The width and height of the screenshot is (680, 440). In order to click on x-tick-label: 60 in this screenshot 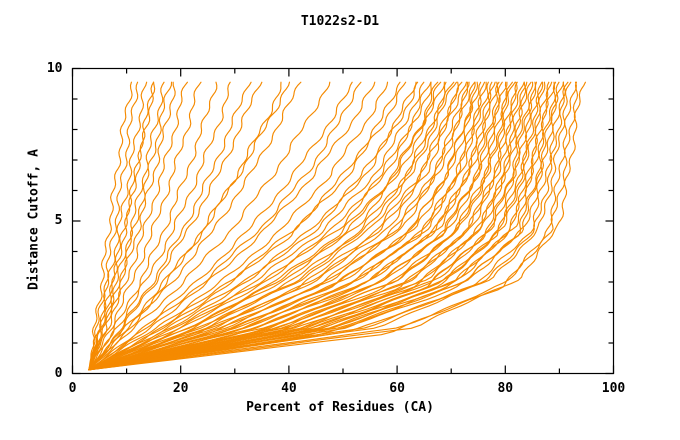, I will do `click(397, 388)`.